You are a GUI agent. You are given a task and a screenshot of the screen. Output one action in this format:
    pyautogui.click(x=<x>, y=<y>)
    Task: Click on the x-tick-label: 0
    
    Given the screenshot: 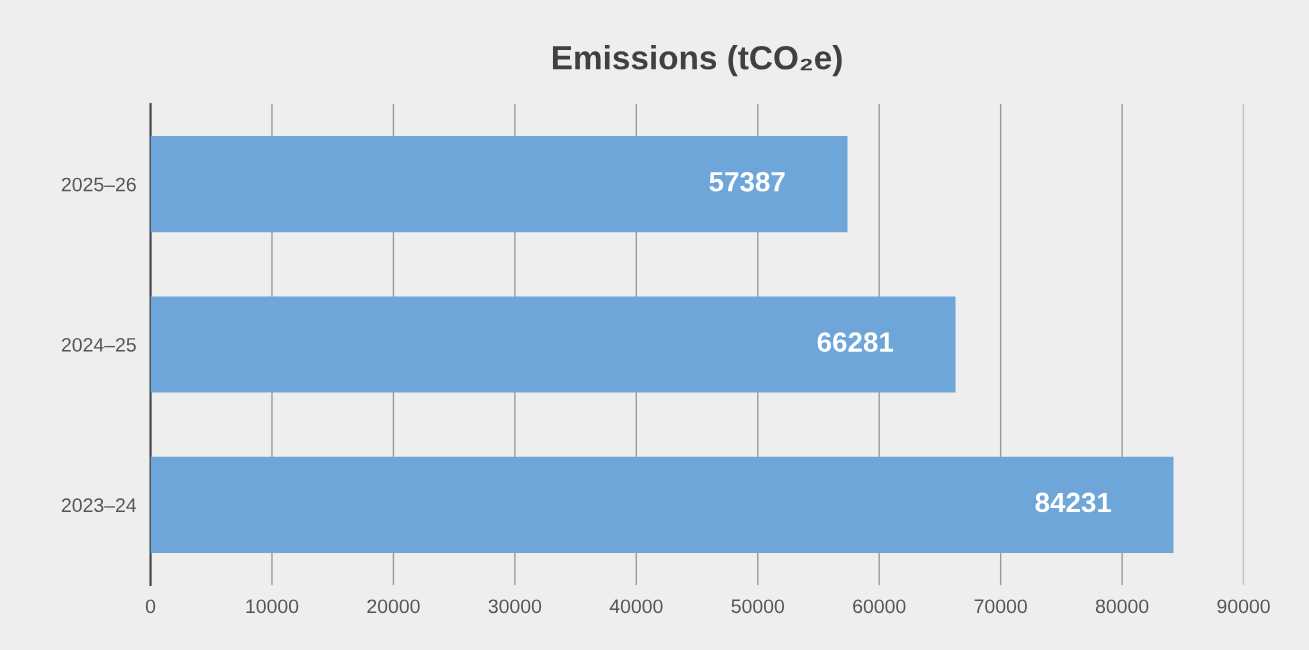 What is the action you would take?
    pyautogui.click(x=150, y=606)
    